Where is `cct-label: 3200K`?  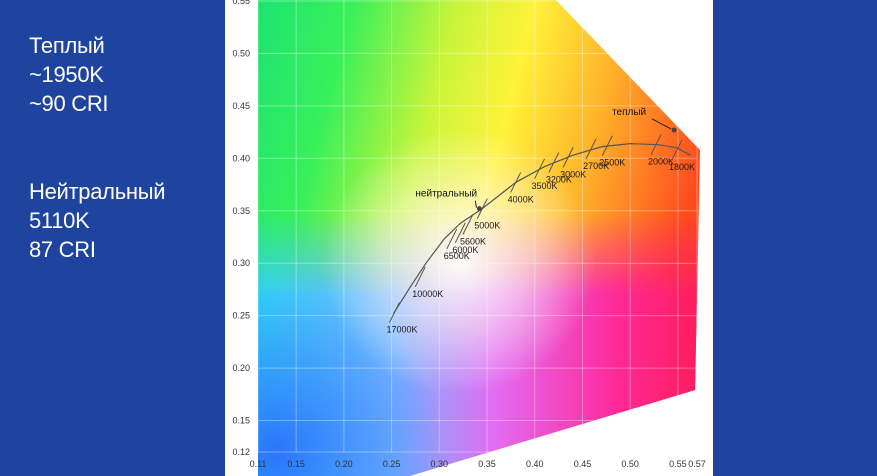
cct-label: 3200K is located at coordinates (559, 180).